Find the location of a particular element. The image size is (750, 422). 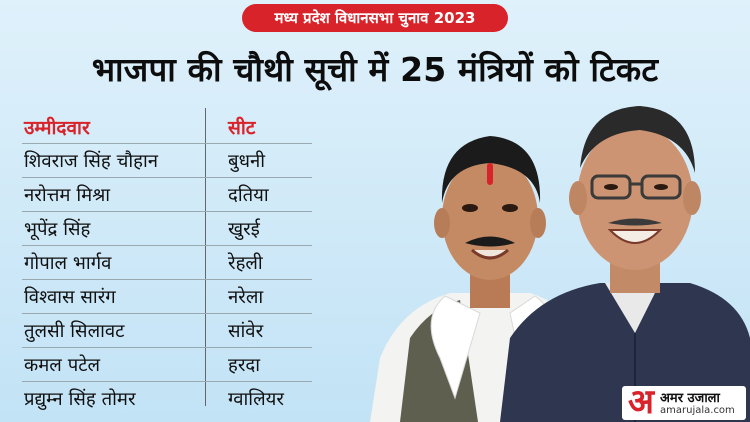

amar-ujala-logo: अ अमर उजाला amarujala.com is located at coordinates (684, 402).